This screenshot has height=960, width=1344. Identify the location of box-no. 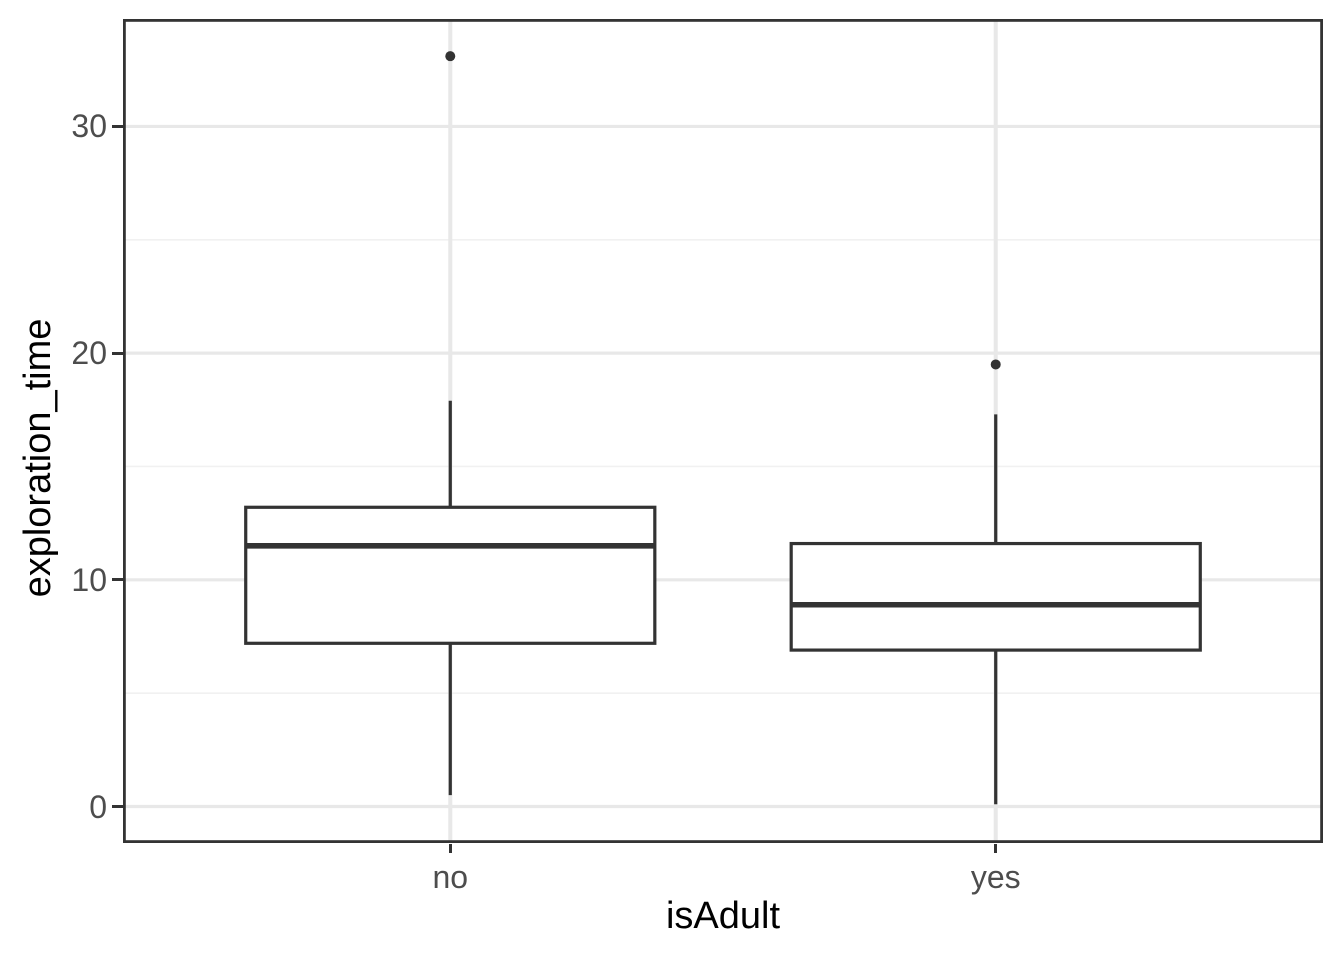
(450, 575).